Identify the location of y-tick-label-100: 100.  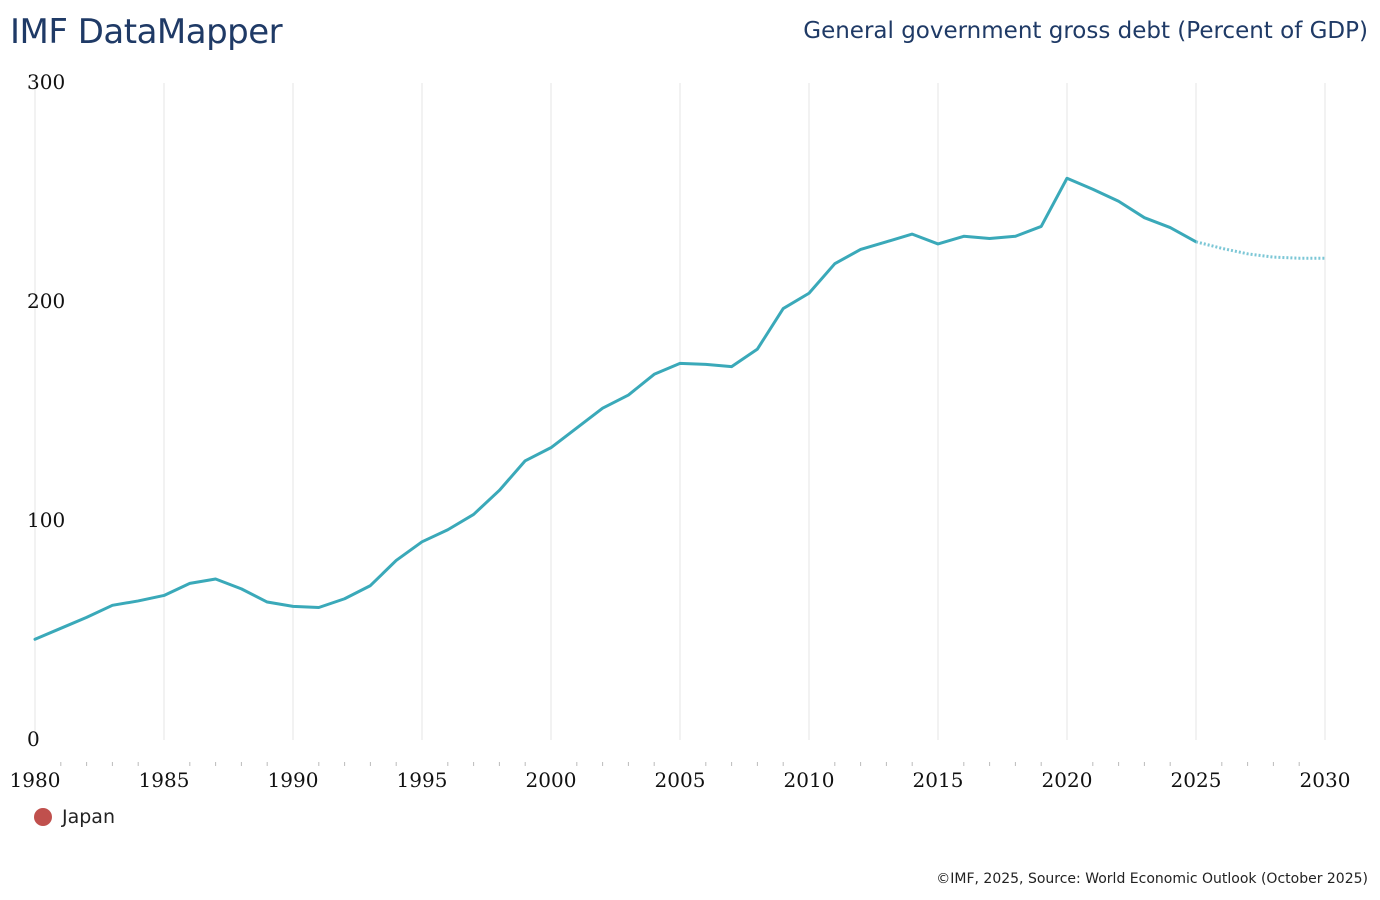
(46, 520).